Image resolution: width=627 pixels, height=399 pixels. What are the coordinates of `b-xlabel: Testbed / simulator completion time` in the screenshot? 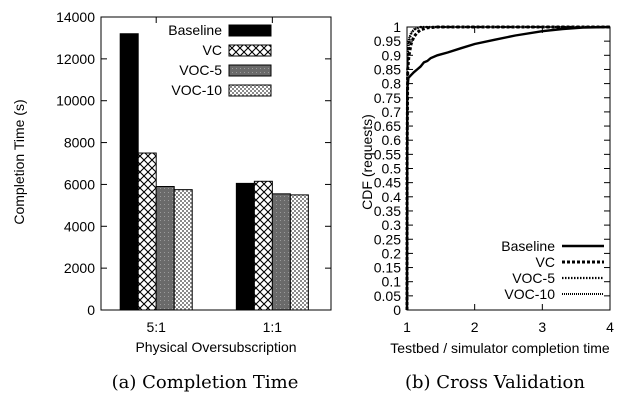 It's located at (500, 348).